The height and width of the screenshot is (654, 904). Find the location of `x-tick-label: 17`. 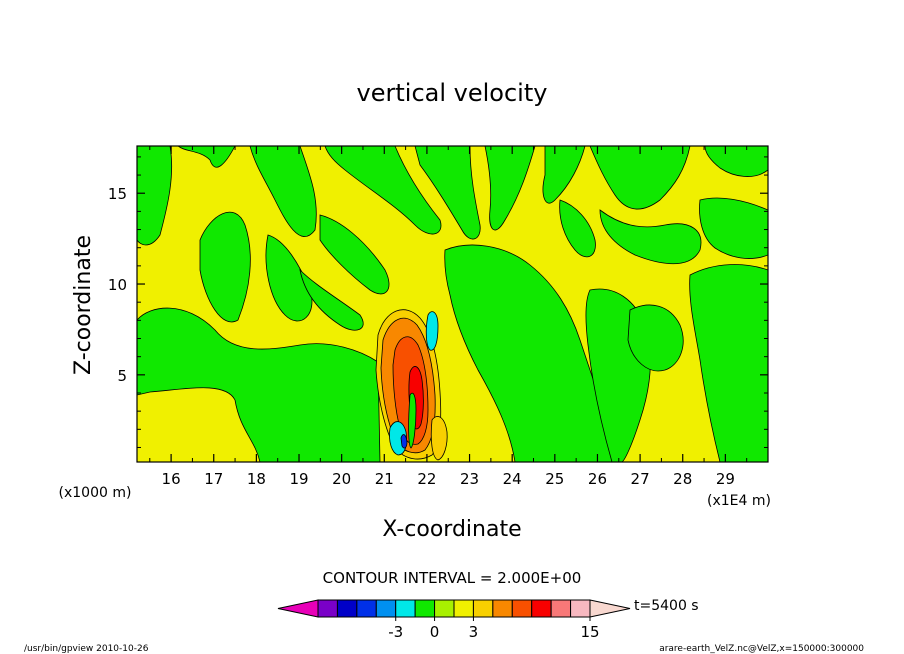

x-tick-label: 17 is located at coordinates (213, 479).